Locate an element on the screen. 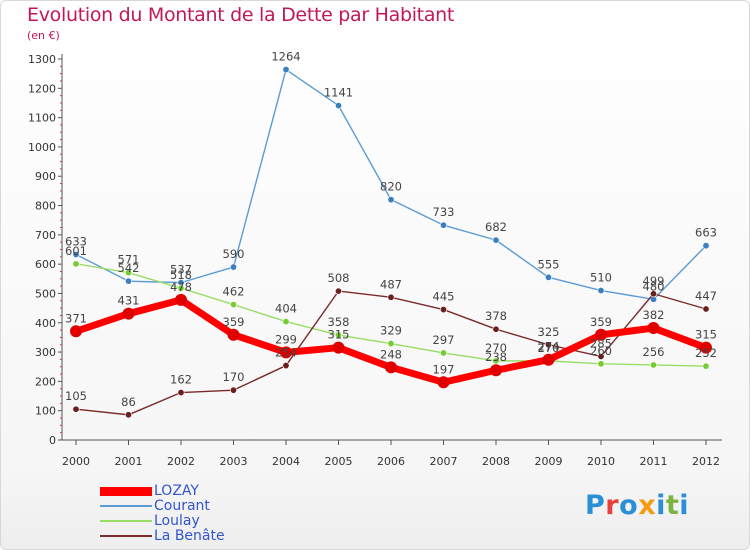 The height and width of the screenshot is (550, 750). legend-item: LOZAY is located at coordinates (208, 491).